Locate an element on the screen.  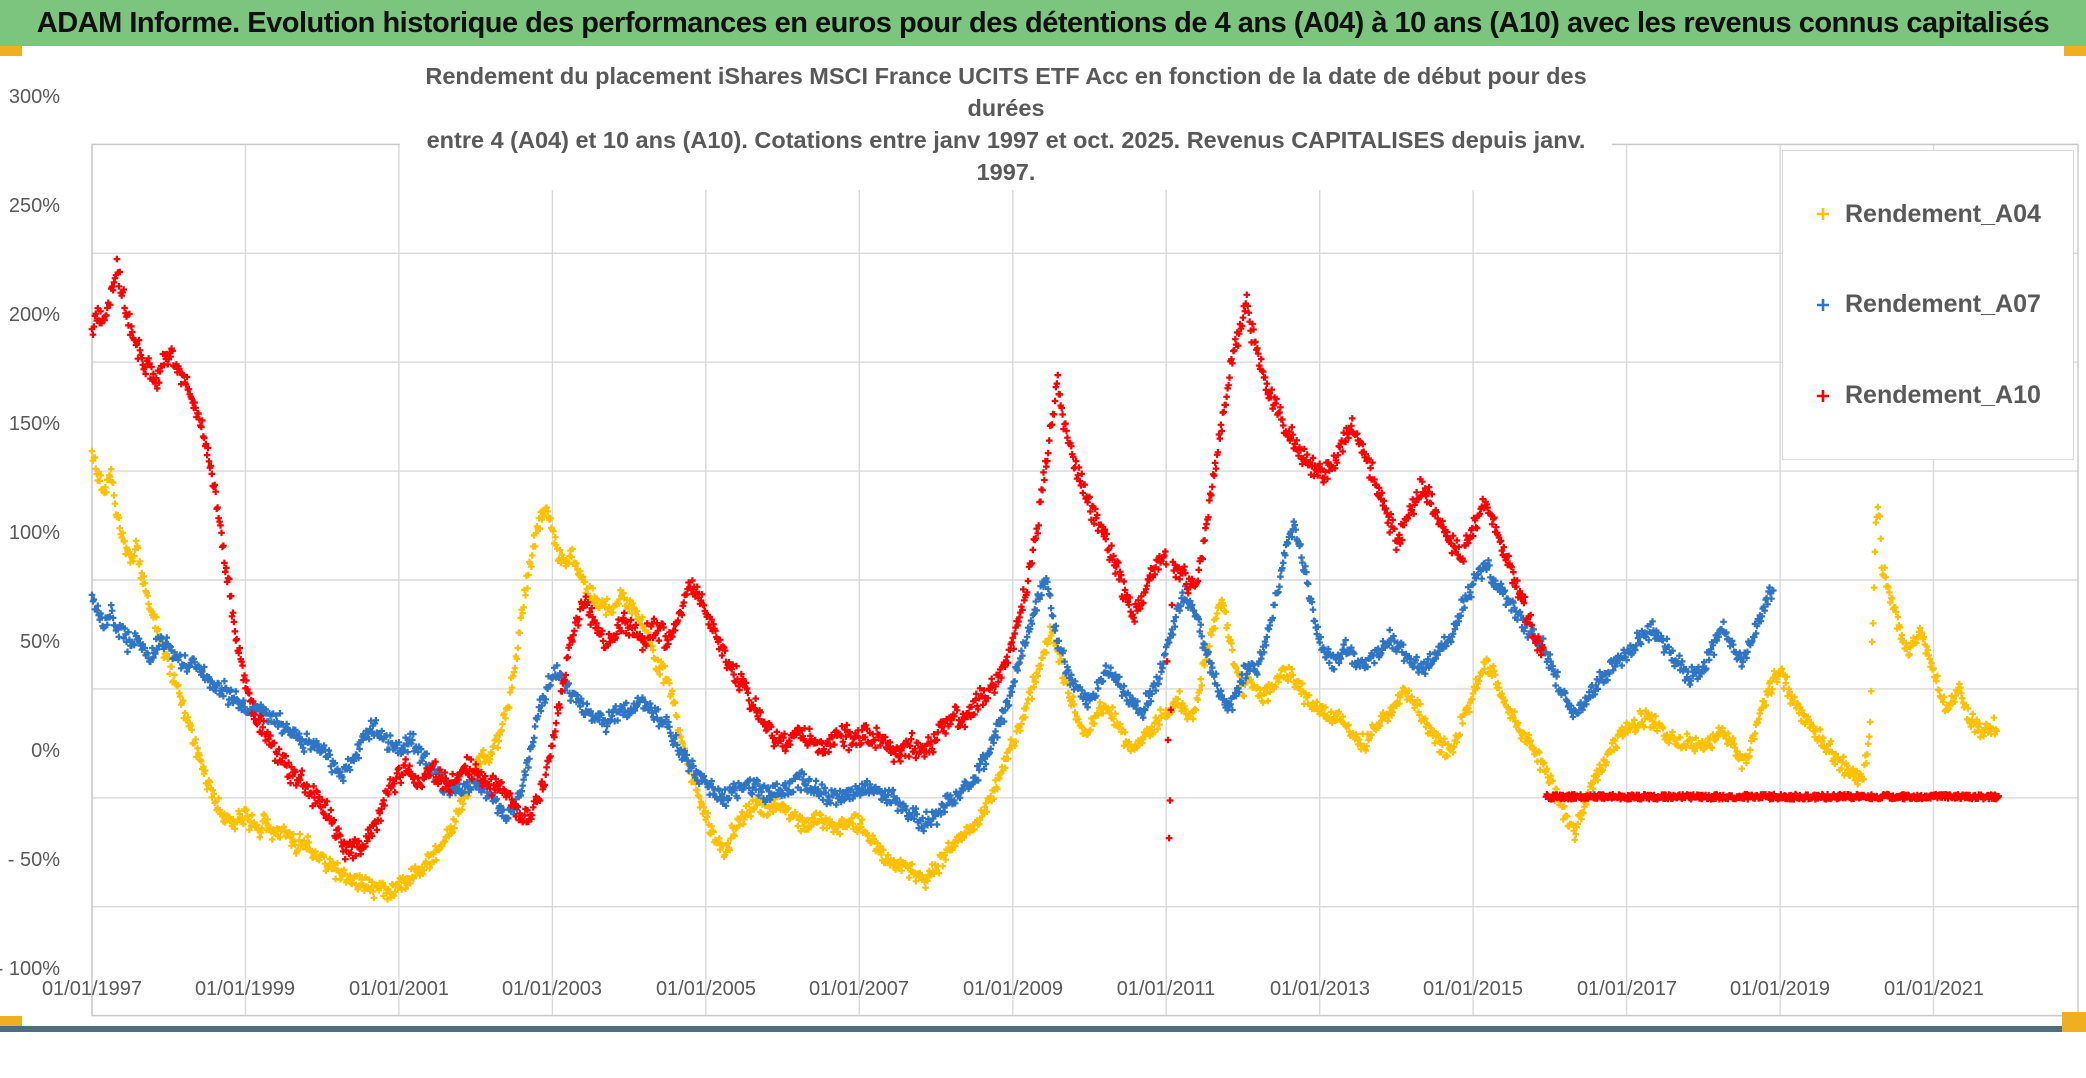
x-axis-tick-label: 01/01/1999 is located at coordinates (245, 989).